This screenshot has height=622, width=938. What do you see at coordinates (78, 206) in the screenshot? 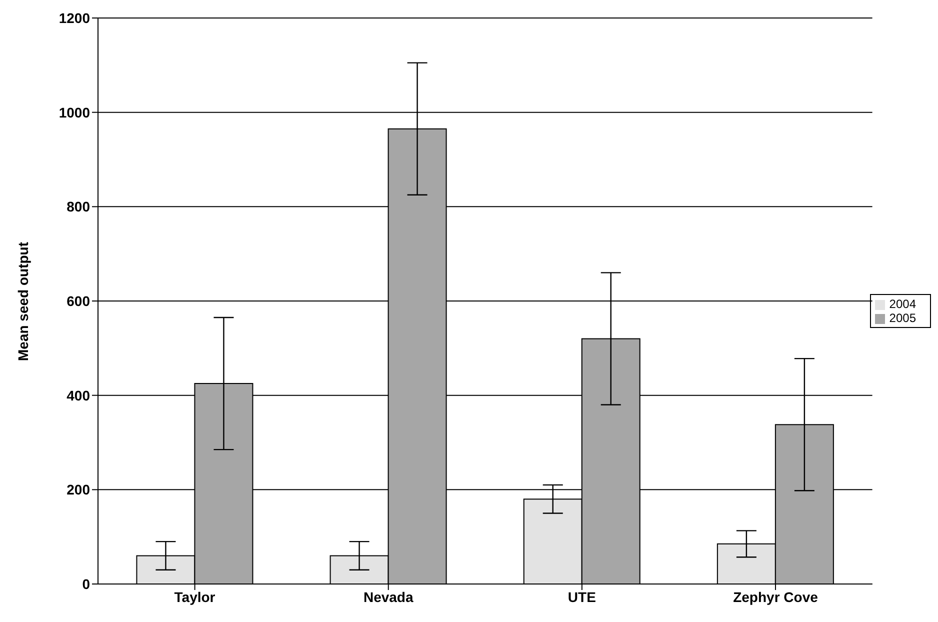
I see `y-tick-label: 800` at bounding box center [78, 206].